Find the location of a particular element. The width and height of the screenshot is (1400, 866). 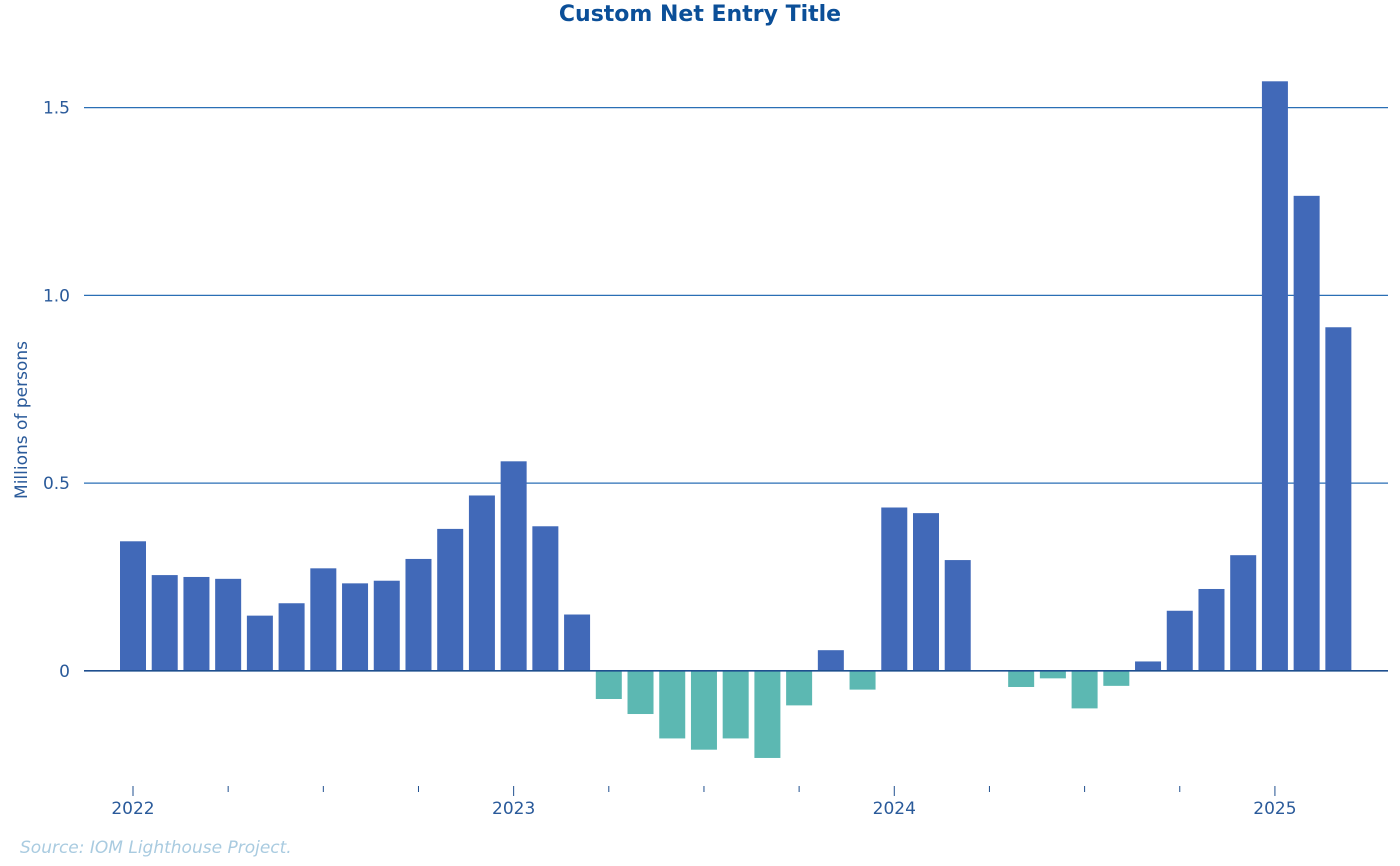

y-axis-label: Millions of persons is located at coordinates (22, 420).